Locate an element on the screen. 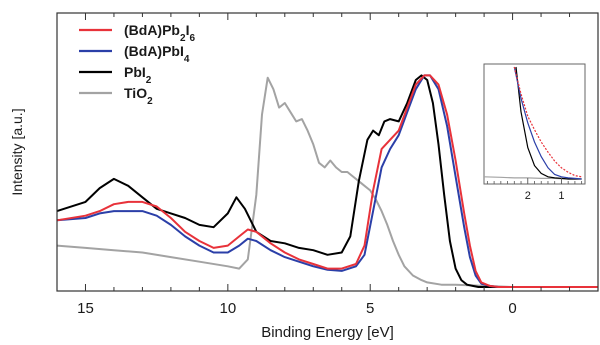 The height and width of the screenshot is (345, 600). inset-line-pbi2 is located at coordinates (548, 123).